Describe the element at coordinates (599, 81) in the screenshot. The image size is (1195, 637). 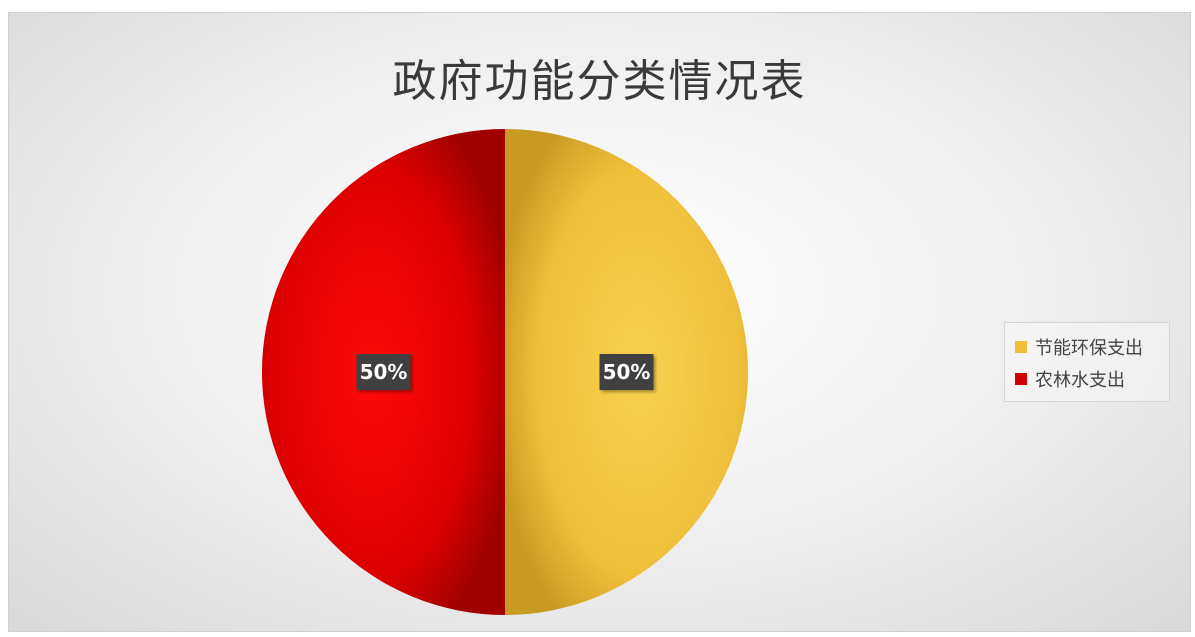
I see `chart-title: 政府功能分类情况表` at that location.